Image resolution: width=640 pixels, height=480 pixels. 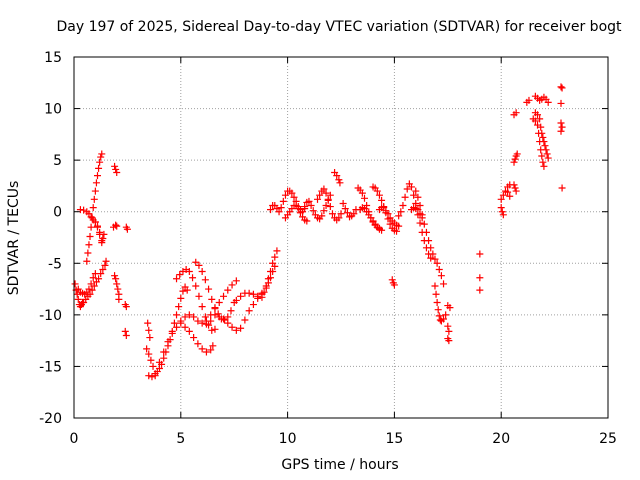 What do you see at coordinates (50, 419) in the screenshot?
I see `y-tick-label: -20` at bounding box center [50, 419].